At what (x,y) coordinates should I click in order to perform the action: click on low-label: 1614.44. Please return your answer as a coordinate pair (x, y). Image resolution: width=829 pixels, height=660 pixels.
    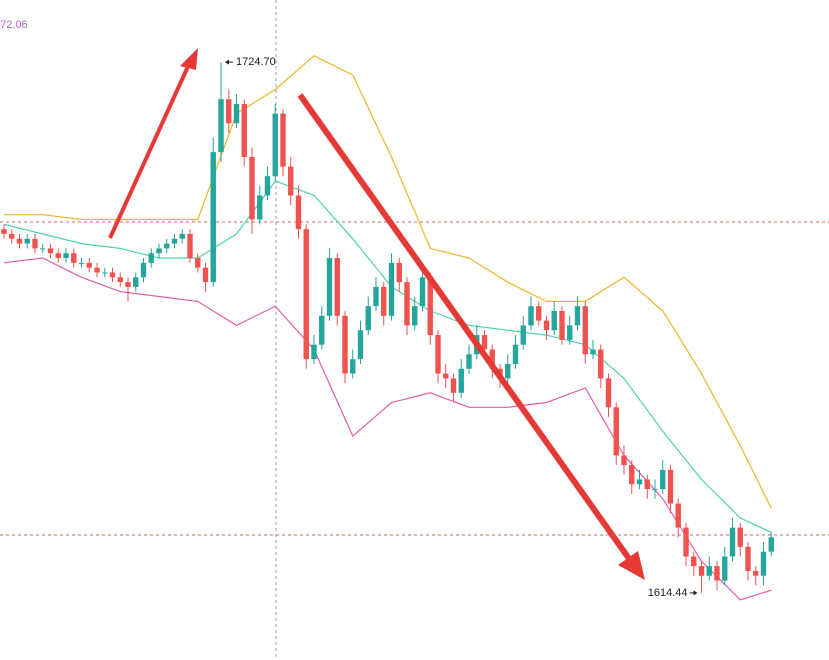
    Looking at the image, I should click on (668, 593).